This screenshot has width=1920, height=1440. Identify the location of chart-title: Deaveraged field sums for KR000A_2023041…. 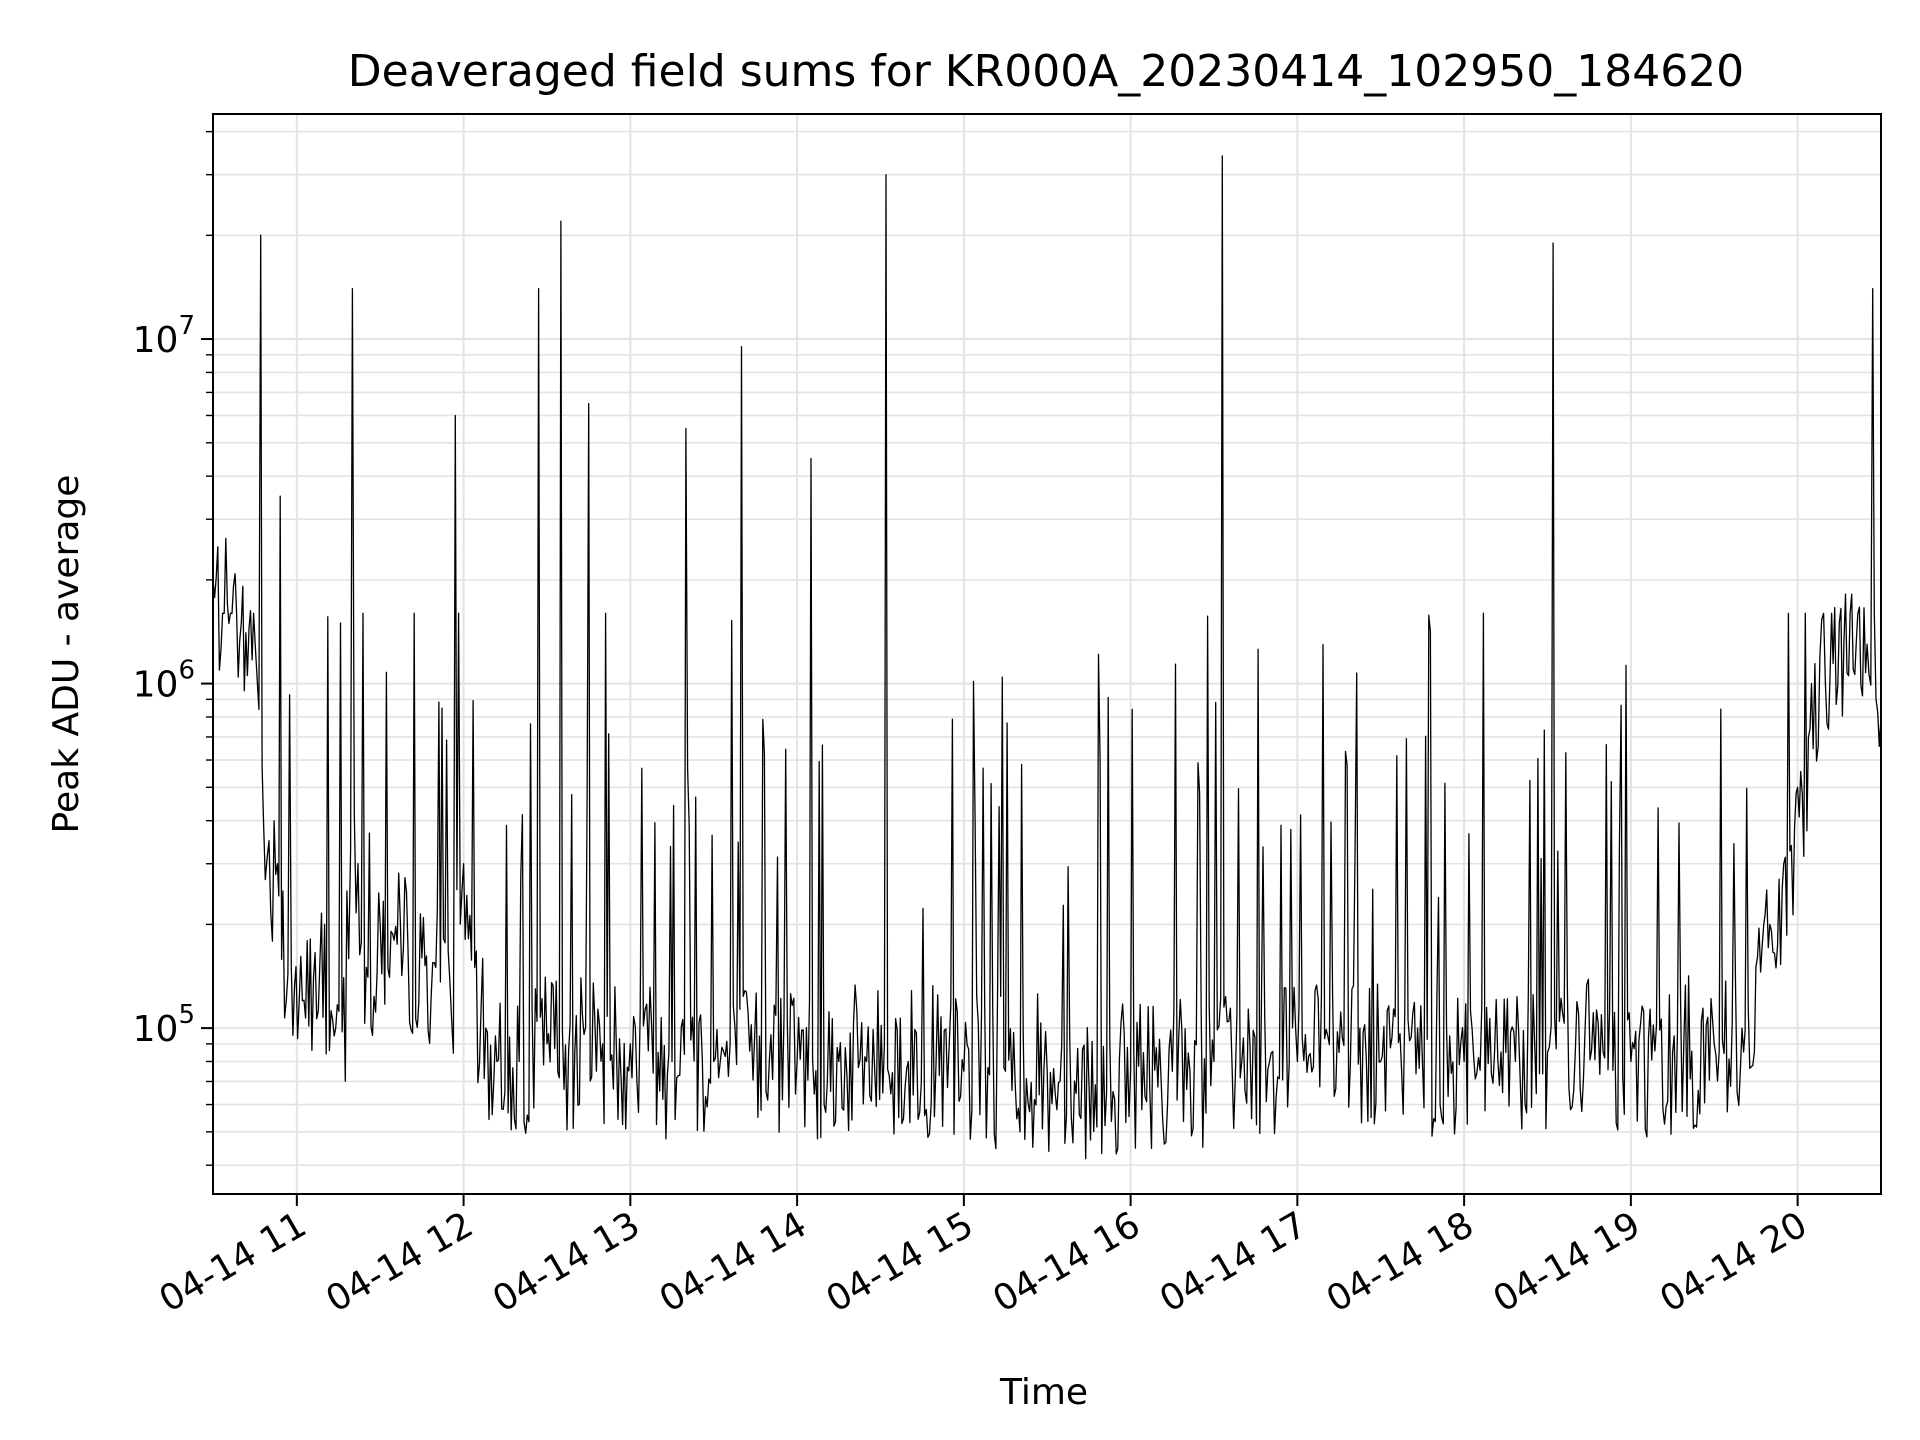
(1046, 71).